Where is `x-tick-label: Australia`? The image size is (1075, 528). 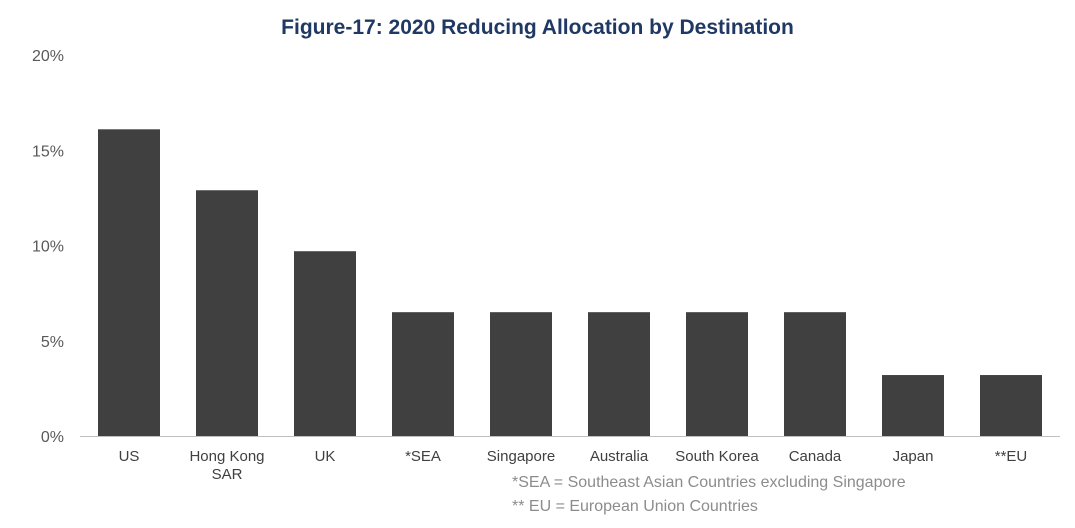 x-tick-label: Australia is located at coordinates (619, 456).